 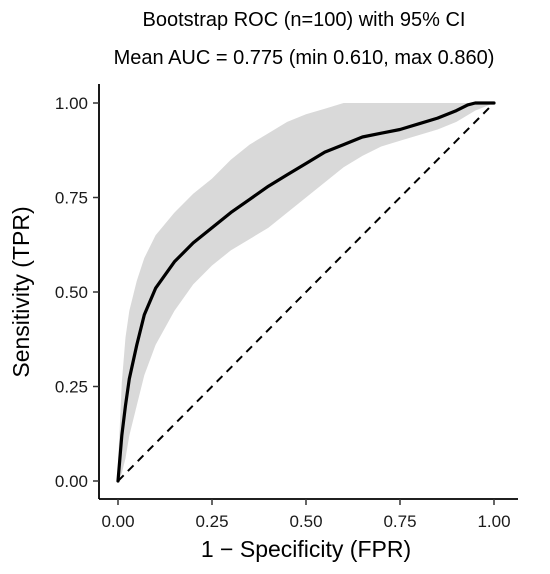 What do you see at coordinates (21, 291) in the screenshot?
I see `y-axis-label: Sensitivity (TPR)` at bounding box center [21, 291].